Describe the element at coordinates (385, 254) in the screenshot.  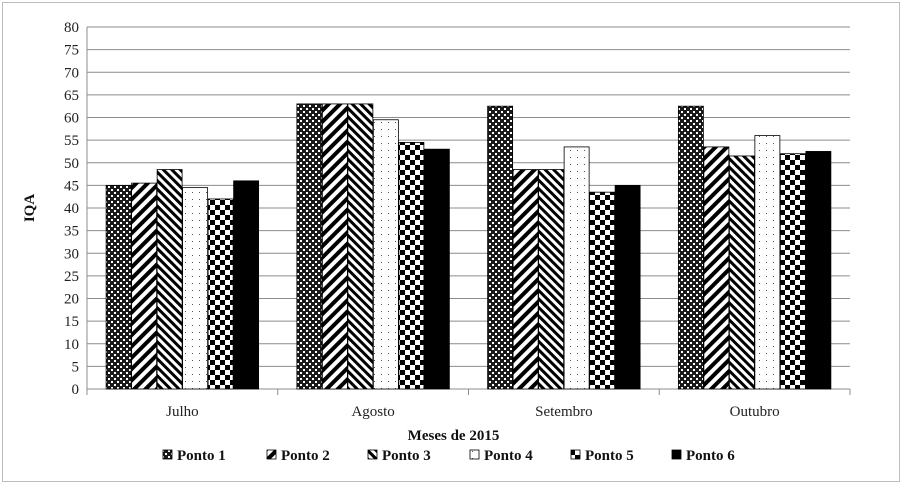
I see `bar-ponto-4-agosto` at that location.